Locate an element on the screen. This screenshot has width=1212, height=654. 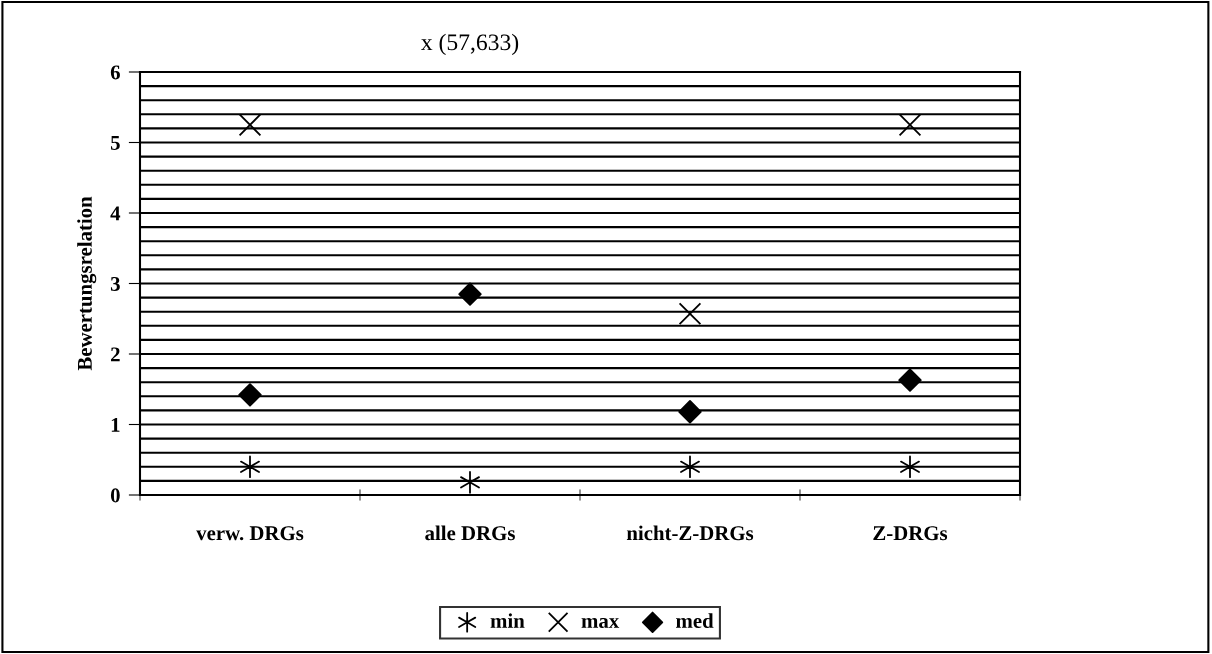
y-tick-label: 0 is located at coordinates (115, 495).